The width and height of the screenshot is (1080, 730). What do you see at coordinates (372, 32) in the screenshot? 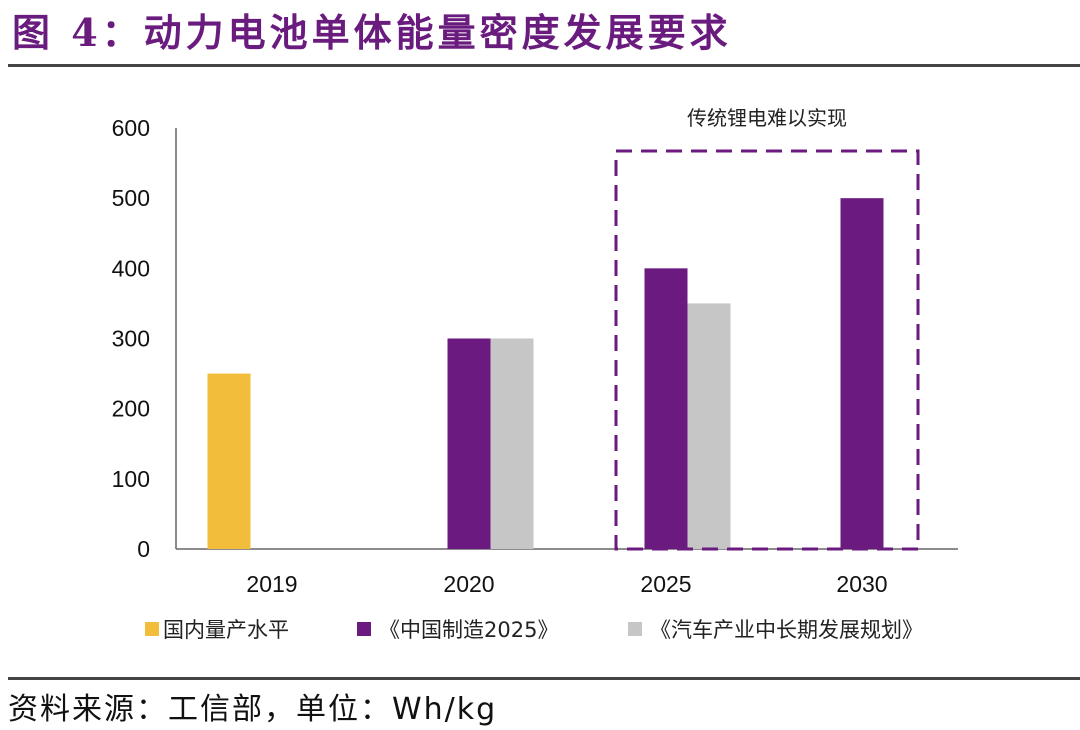
I see `figure-title: 图 4：动力电池单体能量密度发展要求` at bounding box center [372, 32].